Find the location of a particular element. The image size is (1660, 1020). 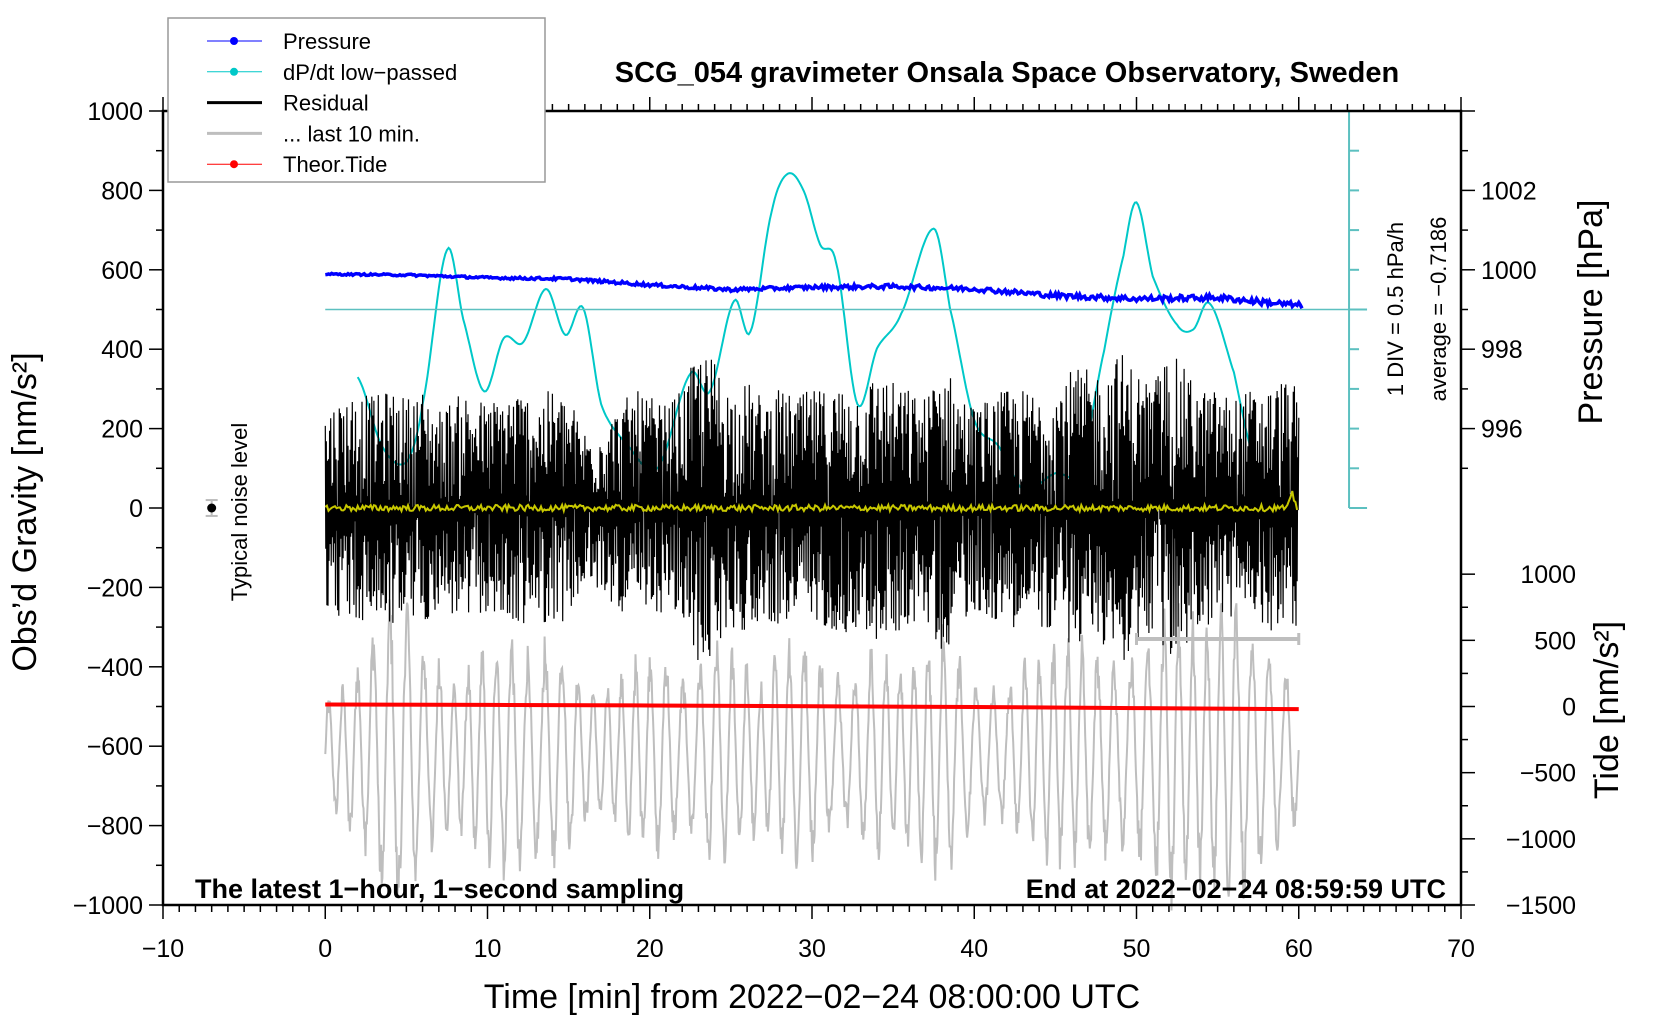

x-tick-label: 20 is located at coordinates (650, 949).